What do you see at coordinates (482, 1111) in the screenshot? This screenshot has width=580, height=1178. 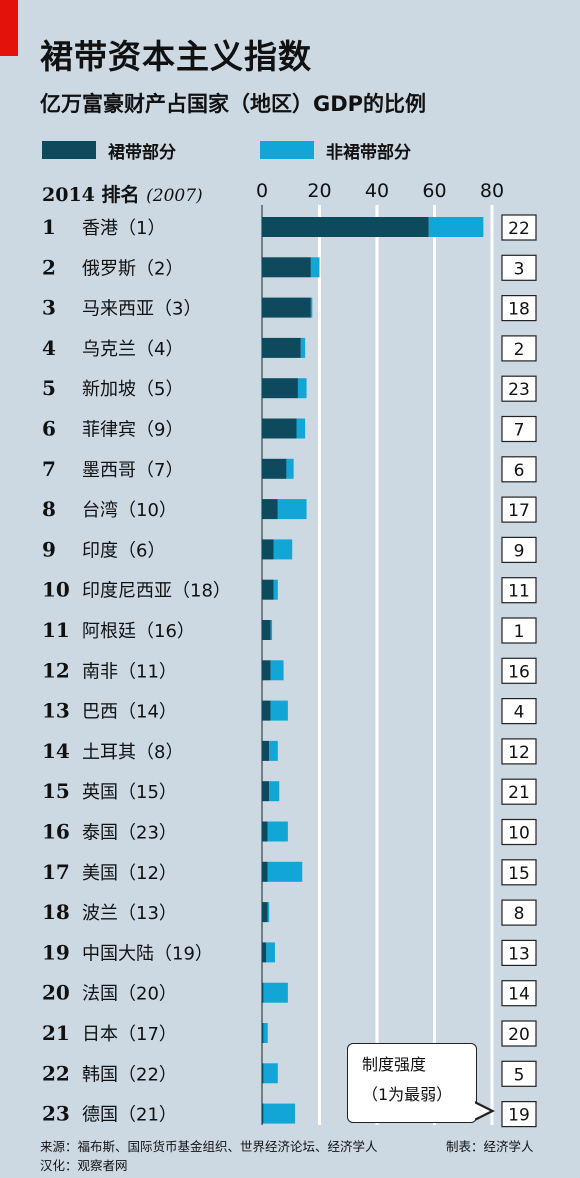 I see `callout-arrow-inner` at bounding box center [482, 1111].